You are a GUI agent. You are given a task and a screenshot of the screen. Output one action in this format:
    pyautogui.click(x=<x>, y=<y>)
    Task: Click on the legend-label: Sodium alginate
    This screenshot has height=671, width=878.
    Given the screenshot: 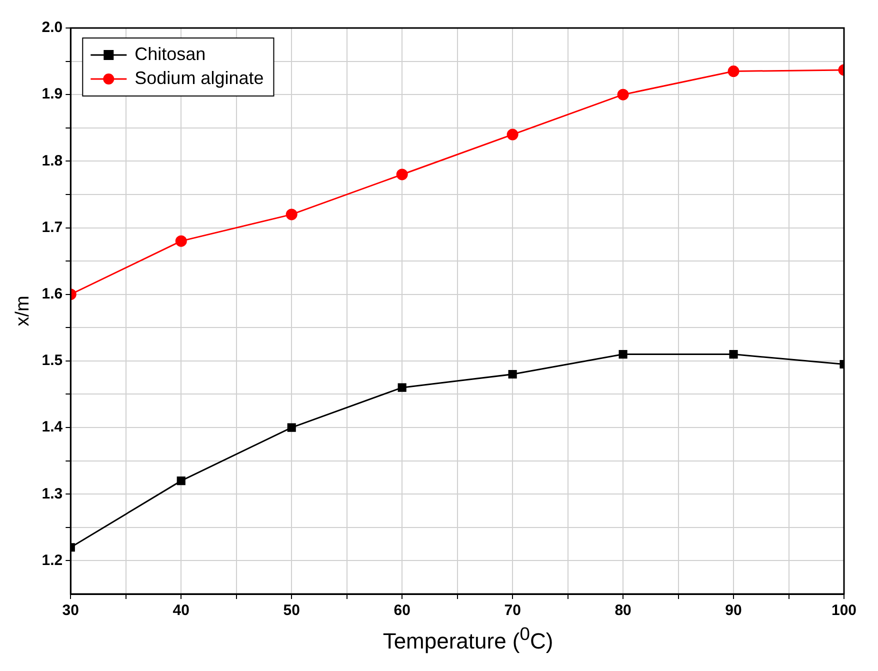 What is the action you would take?
    pyautogui.click(x=199, y=78)
    